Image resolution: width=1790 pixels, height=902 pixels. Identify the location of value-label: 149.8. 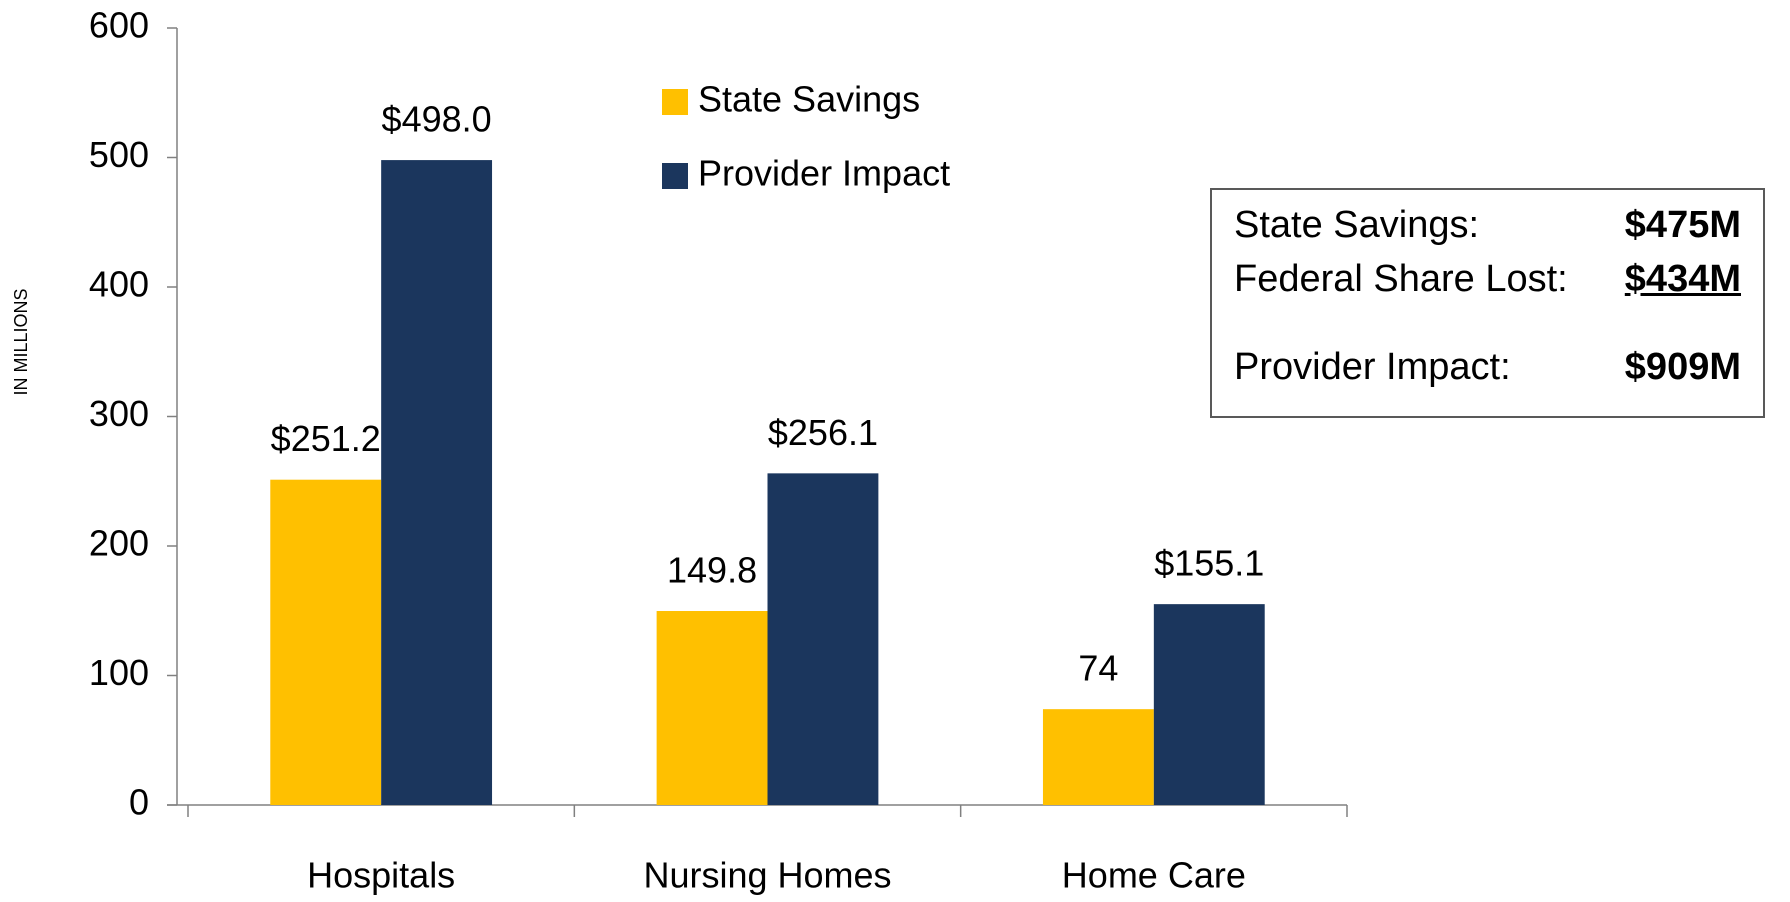
(712, 570).